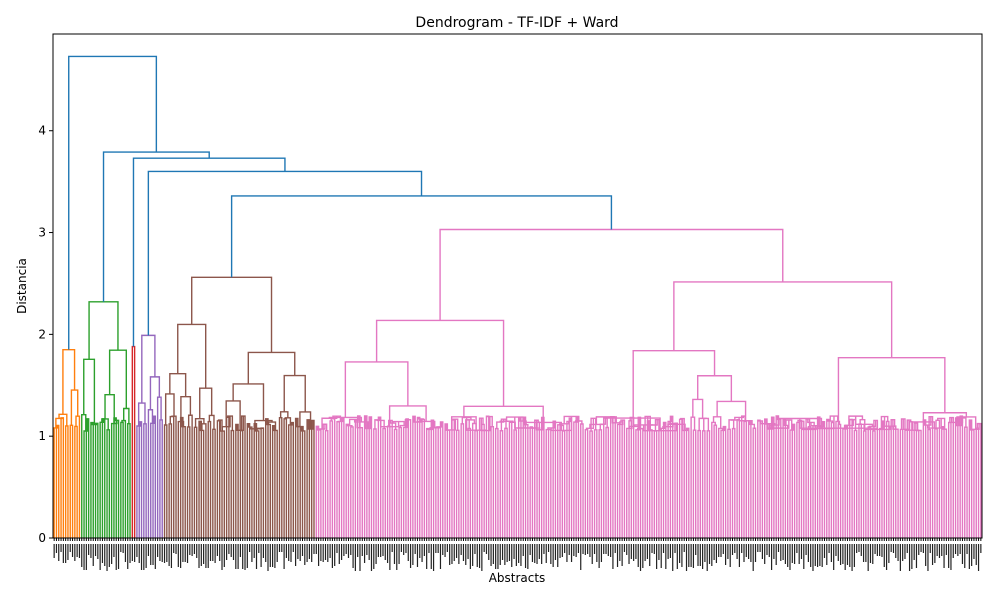 The image size is (1000, 600). What do you see at coordinates (113, 202) in the screenshot?
I see `top-link` at bounding box center [113, 202].